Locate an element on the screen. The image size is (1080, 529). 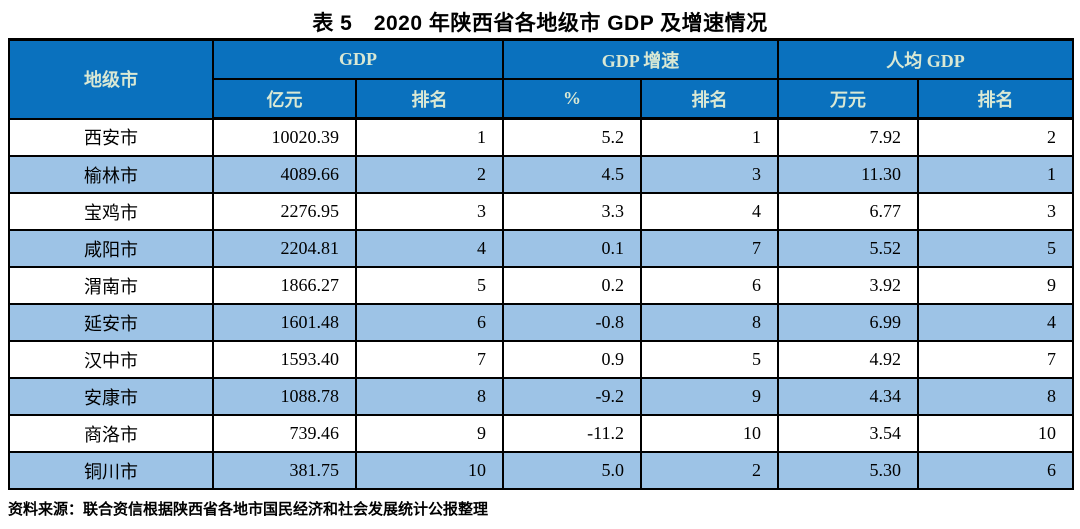
subheader-per-capita-unit: 万元 is located at coordinates (848, 99).